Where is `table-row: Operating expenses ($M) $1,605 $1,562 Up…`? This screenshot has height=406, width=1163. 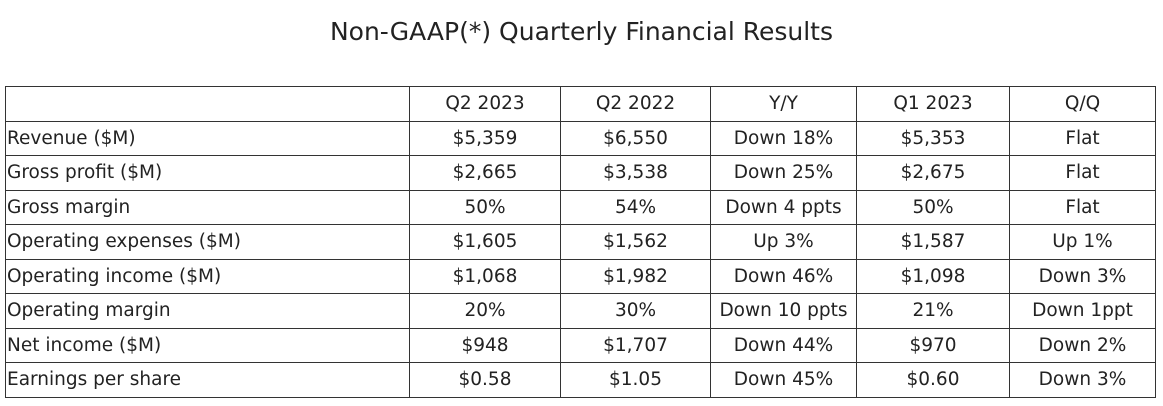
table-row: Operating expenses ($M) $1,605 $1,562 Up… is located at coordinates (580, 242).